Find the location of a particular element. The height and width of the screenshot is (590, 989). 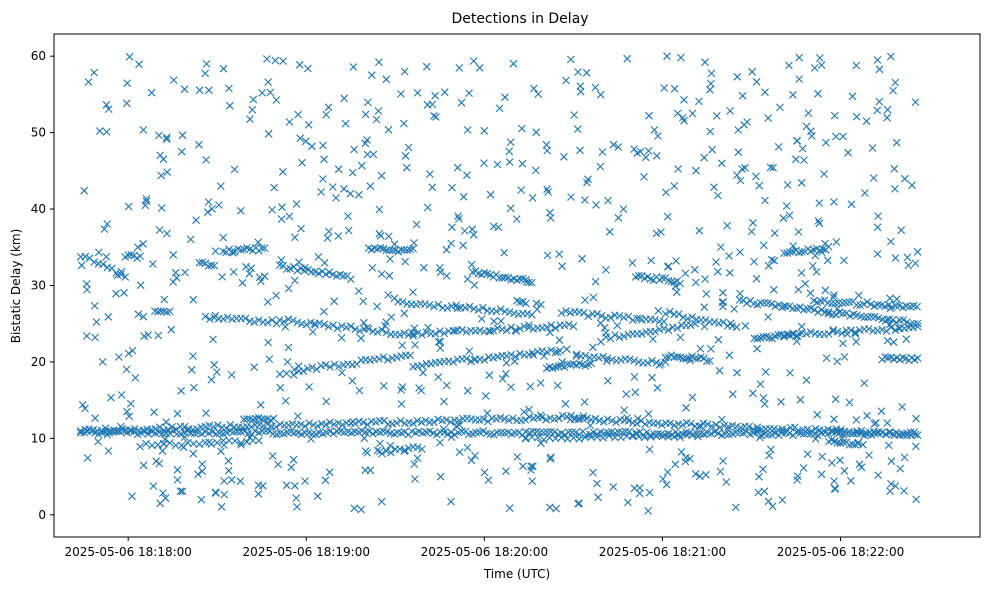

y-tick-label: 40 is located at coordinates (38, 209).